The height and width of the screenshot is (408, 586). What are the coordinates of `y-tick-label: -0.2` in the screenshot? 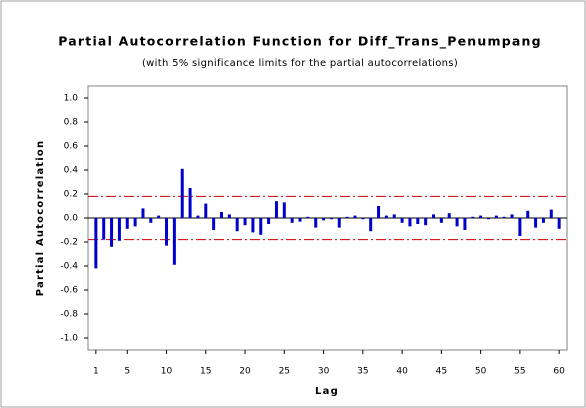 It's located at (69, 243).